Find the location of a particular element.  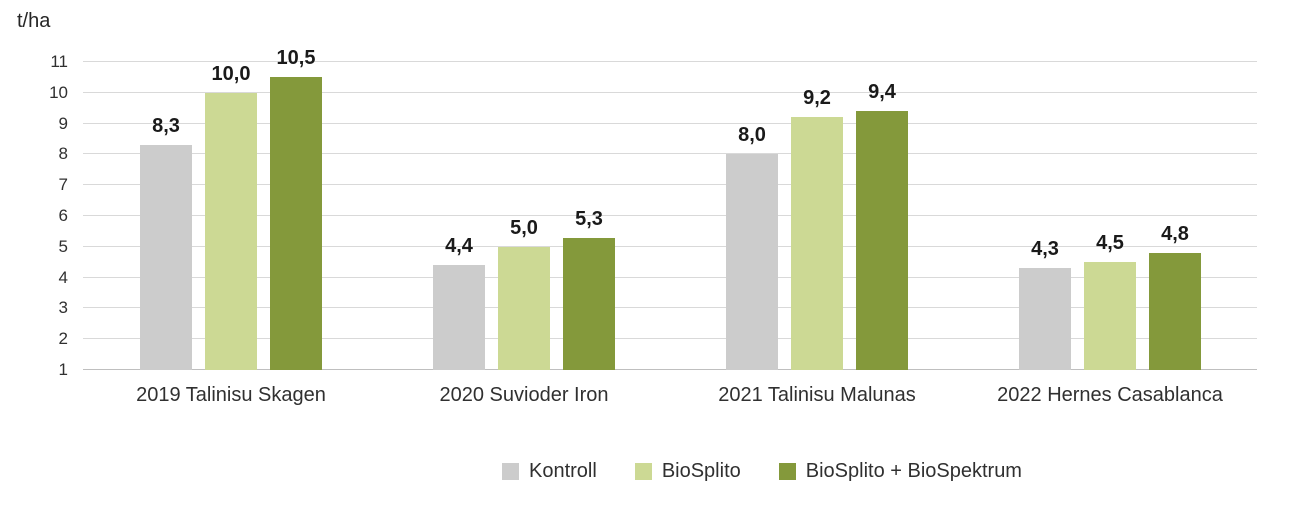

bar-value-label: 8,3 is located at coordinates (166, 126).